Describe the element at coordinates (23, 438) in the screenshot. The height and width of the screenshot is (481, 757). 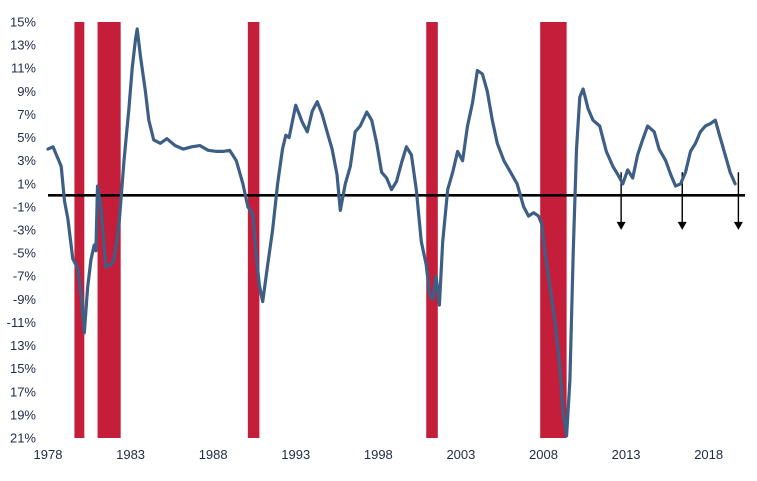
I see `y-tick-label: 21%` at that location.